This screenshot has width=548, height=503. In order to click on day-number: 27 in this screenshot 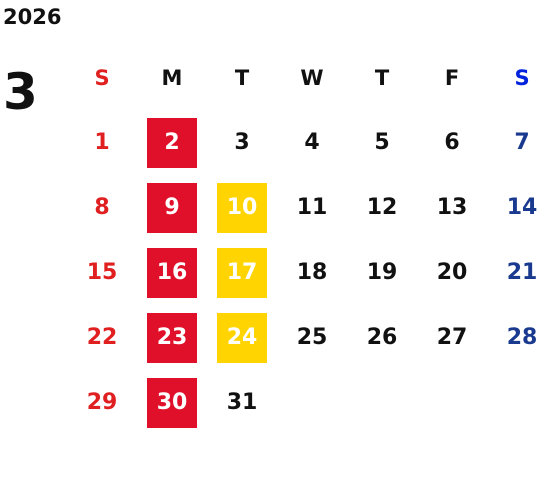, I will do `click(452, 337)`.